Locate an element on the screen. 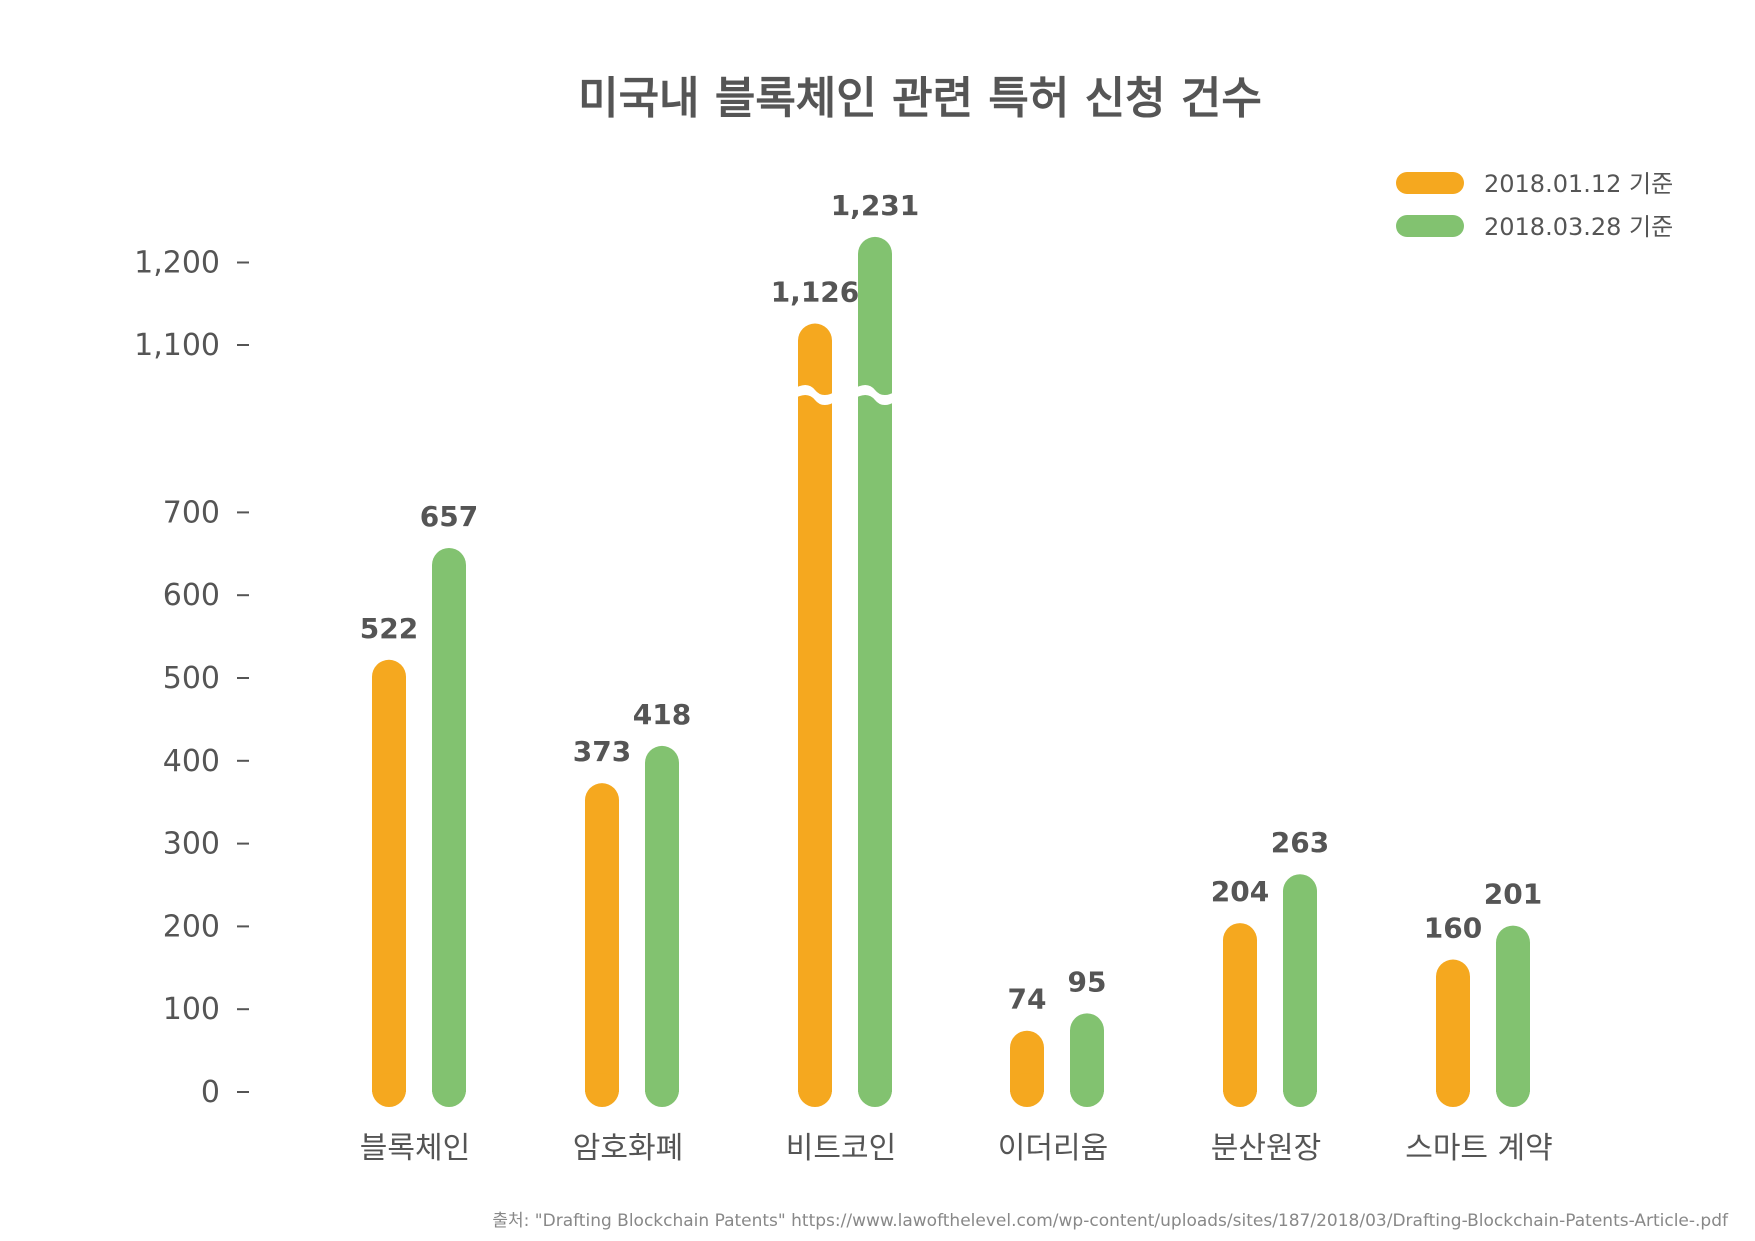 The height and width of the screenshot is (1241, 1755). y-tick-label: 300 is located at coordinates (191, 844).